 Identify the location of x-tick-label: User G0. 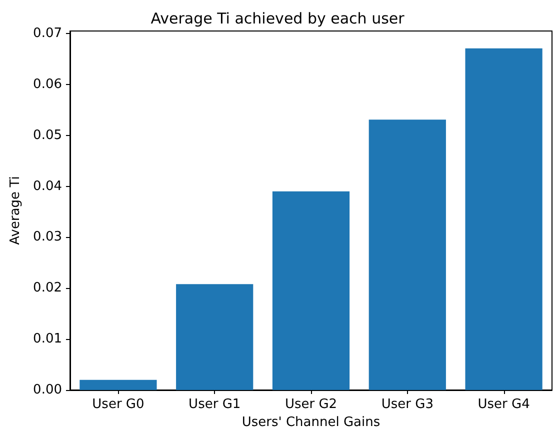
(118, 404).